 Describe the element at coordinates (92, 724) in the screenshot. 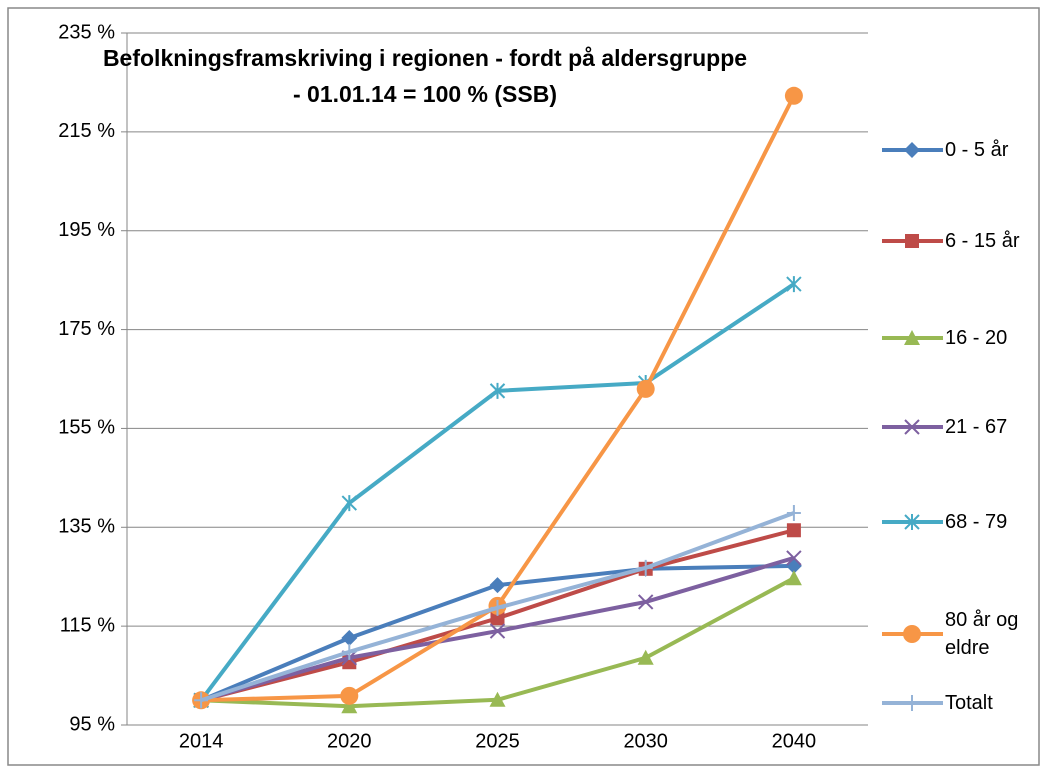

I see `y-tick-label: 95 %` at that location.